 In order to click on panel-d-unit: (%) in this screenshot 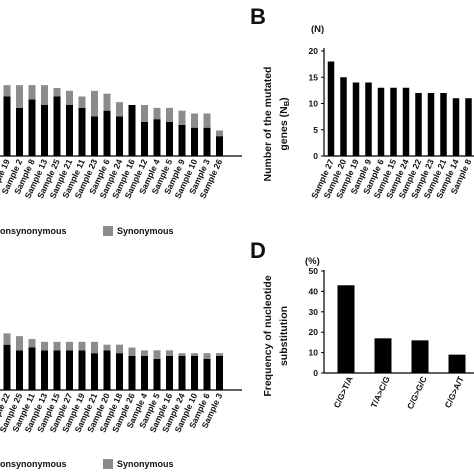, I will do `click(312, 261)`.